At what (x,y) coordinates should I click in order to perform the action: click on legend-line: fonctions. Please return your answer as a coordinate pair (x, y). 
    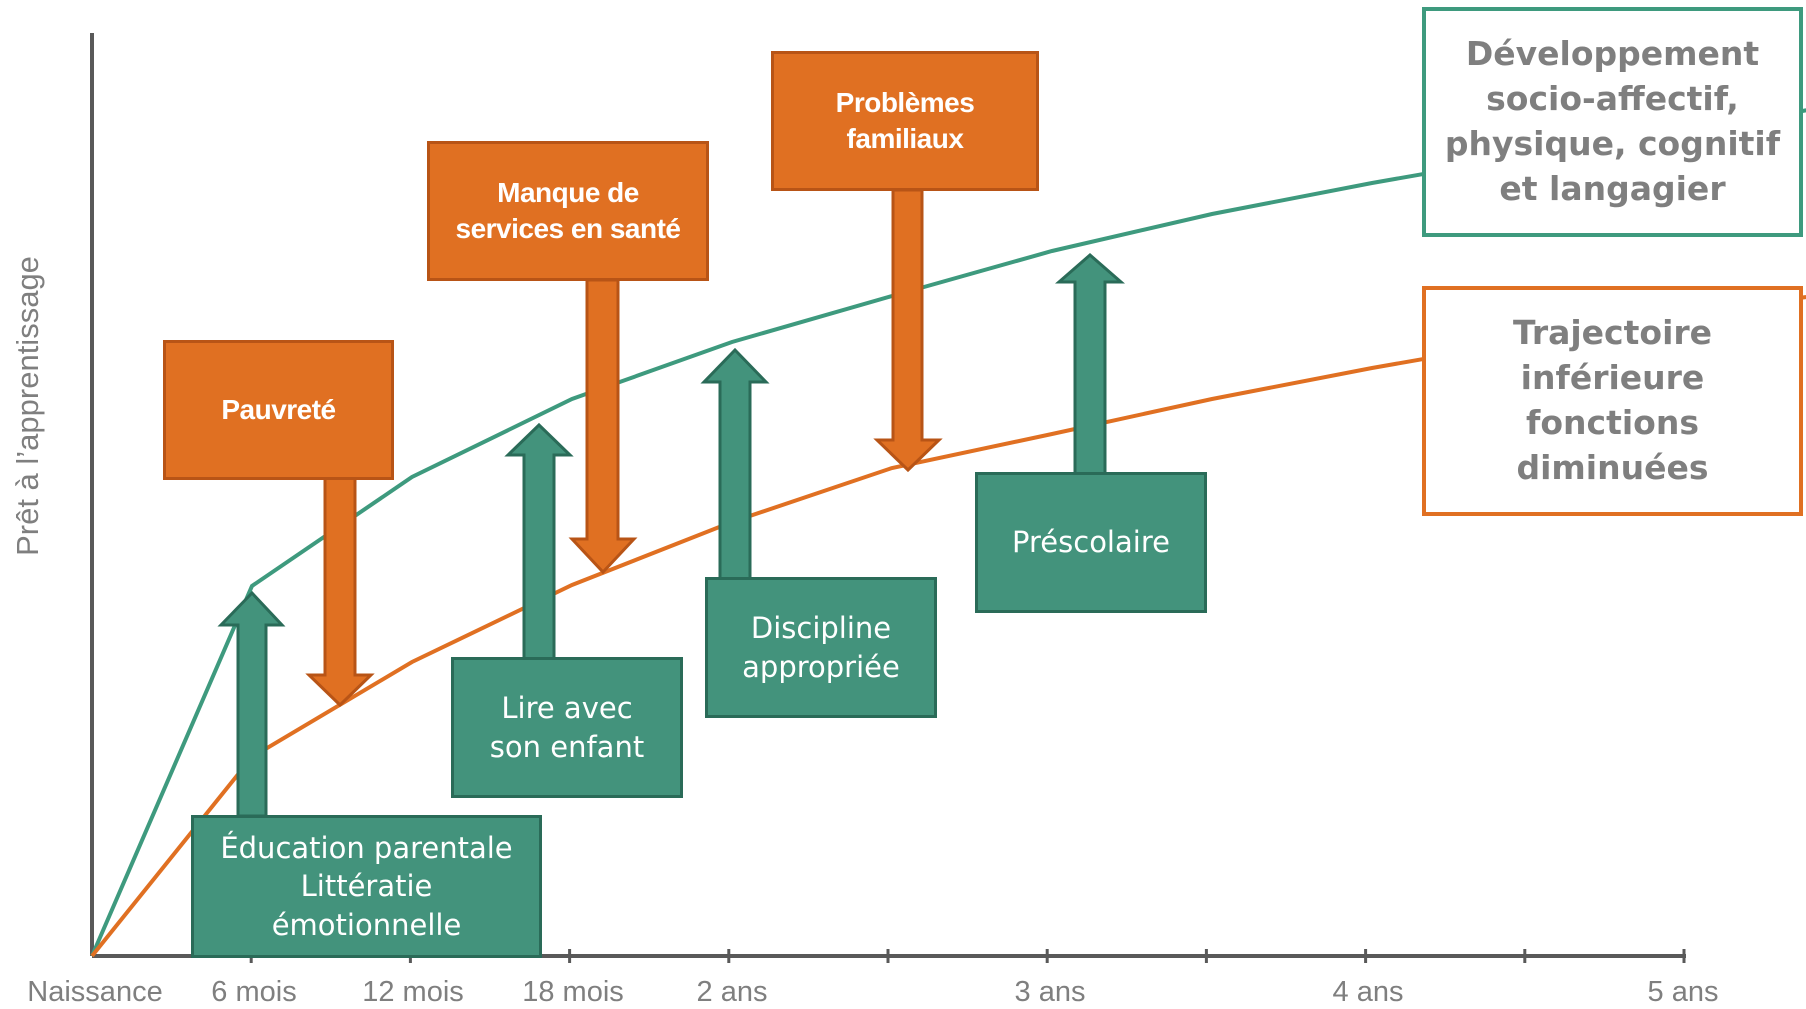
    Looking at the image, I should click on (1612, 422).